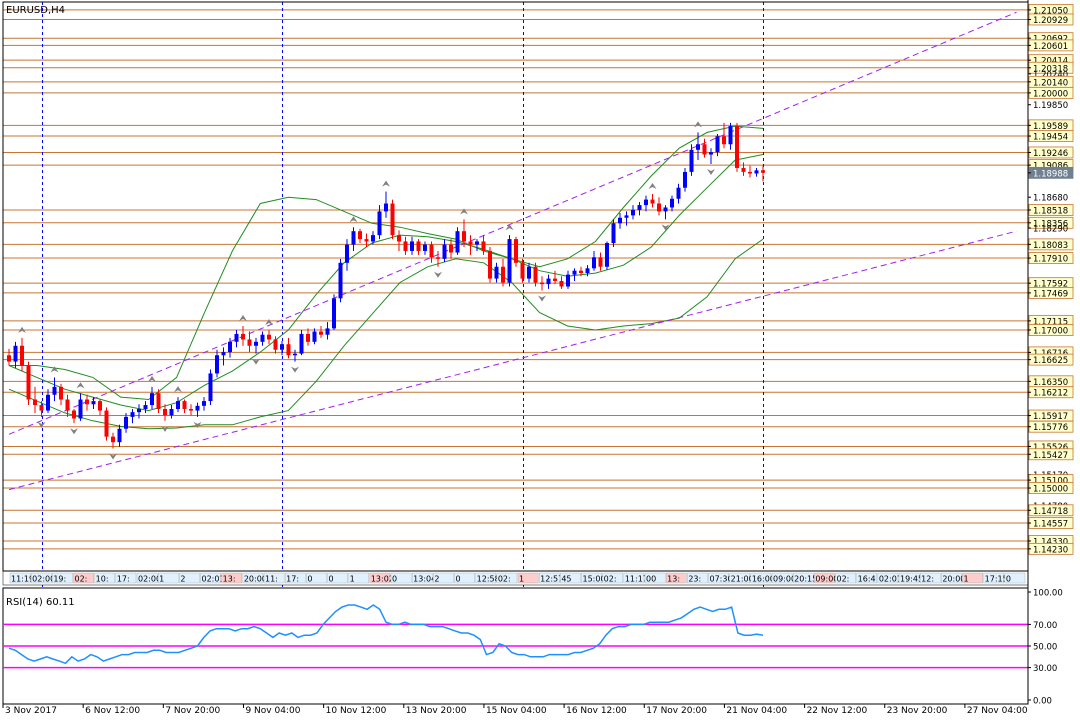 The height and width of the screenshot is (724, 1080). What do you see at coordinates (1045, 648) in the screenshot?
I see `rsi-tick-label: 50.00` at bounding box center [1045, 648].